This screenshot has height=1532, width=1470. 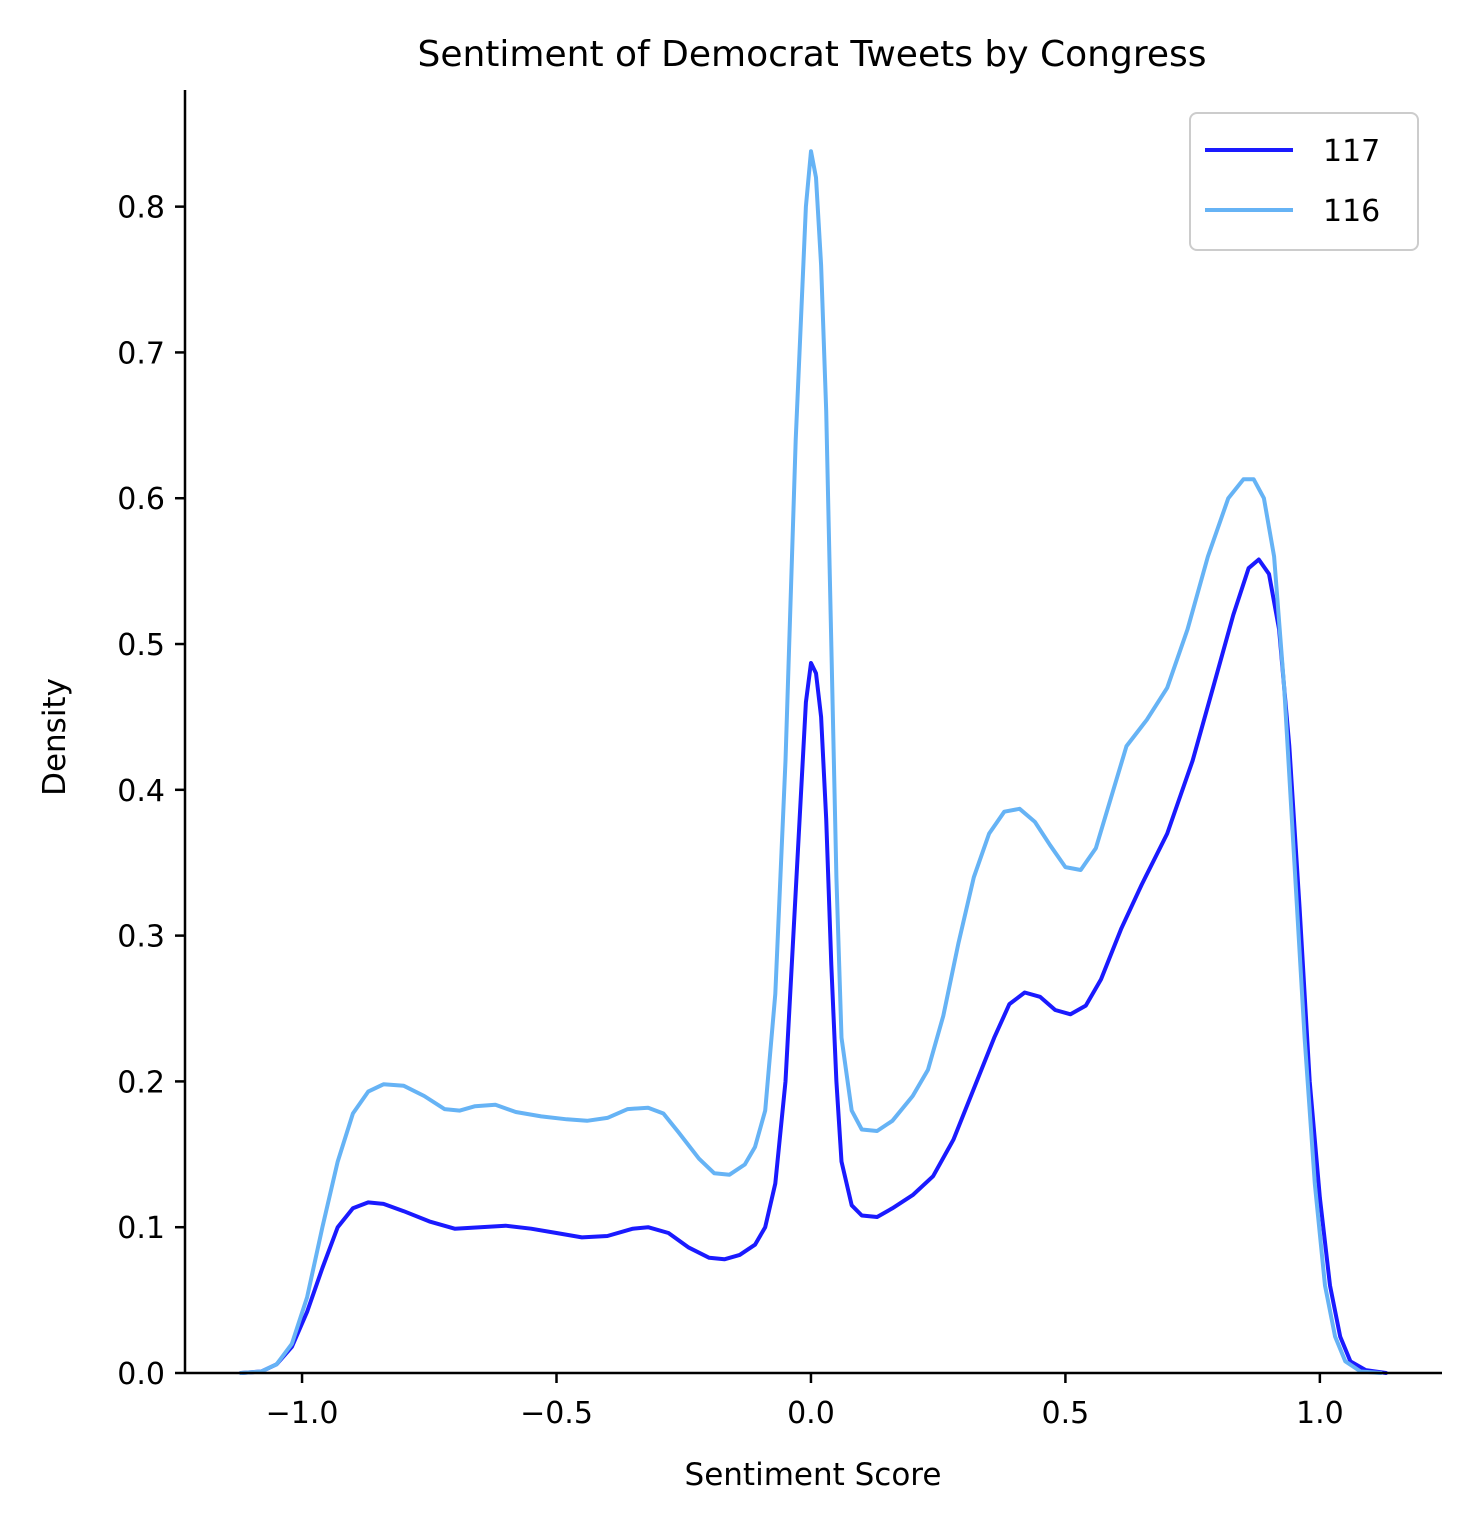 What do you see at coordinates (556, 1413) in the screenshot?
I see `x-tick-label: −0.5` at bounding box center [556, 1413].